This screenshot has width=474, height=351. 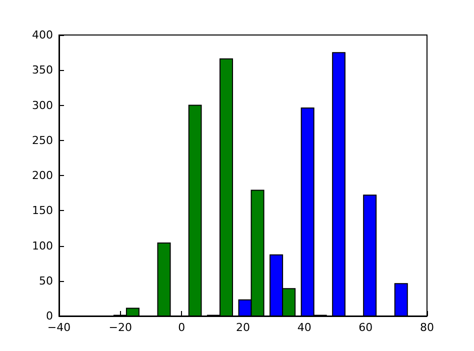 What do you see at coordinates (42, 211) in the screenshot?
I see `y-tick-label: 150` at bounding box center [42, 211].